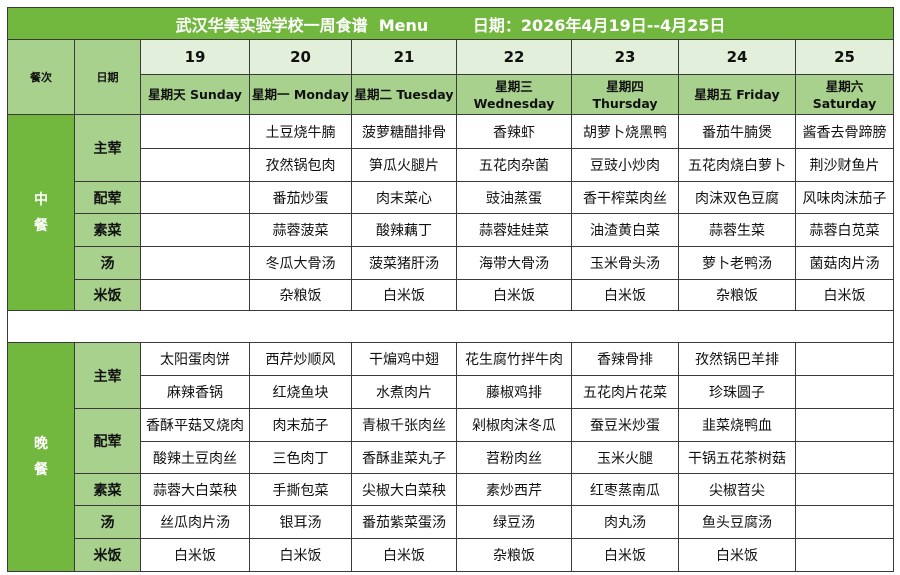 This screenshot has height=575, width=900. I want to click on day-weekday: 星期六 Saturday, so click(844, 94).